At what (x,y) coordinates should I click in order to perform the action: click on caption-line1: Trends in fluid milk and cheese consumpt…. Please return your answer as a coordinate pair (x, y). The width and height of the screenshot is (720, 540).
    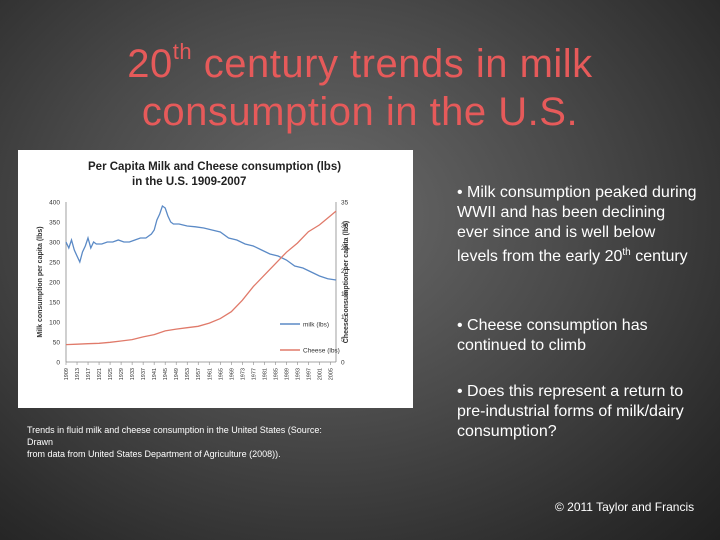
    Looking at the image, I should click on (174, 430).